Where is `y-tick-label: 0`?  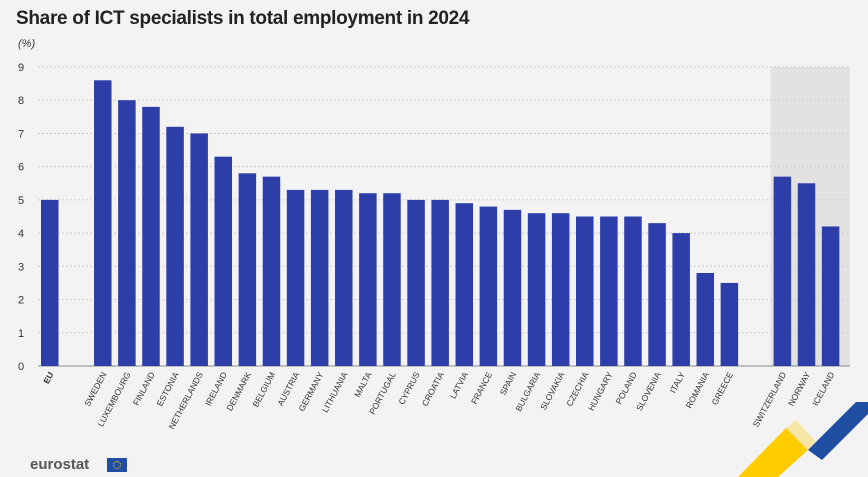 y-tick-label: 0 is located at coordinates (21, 367).